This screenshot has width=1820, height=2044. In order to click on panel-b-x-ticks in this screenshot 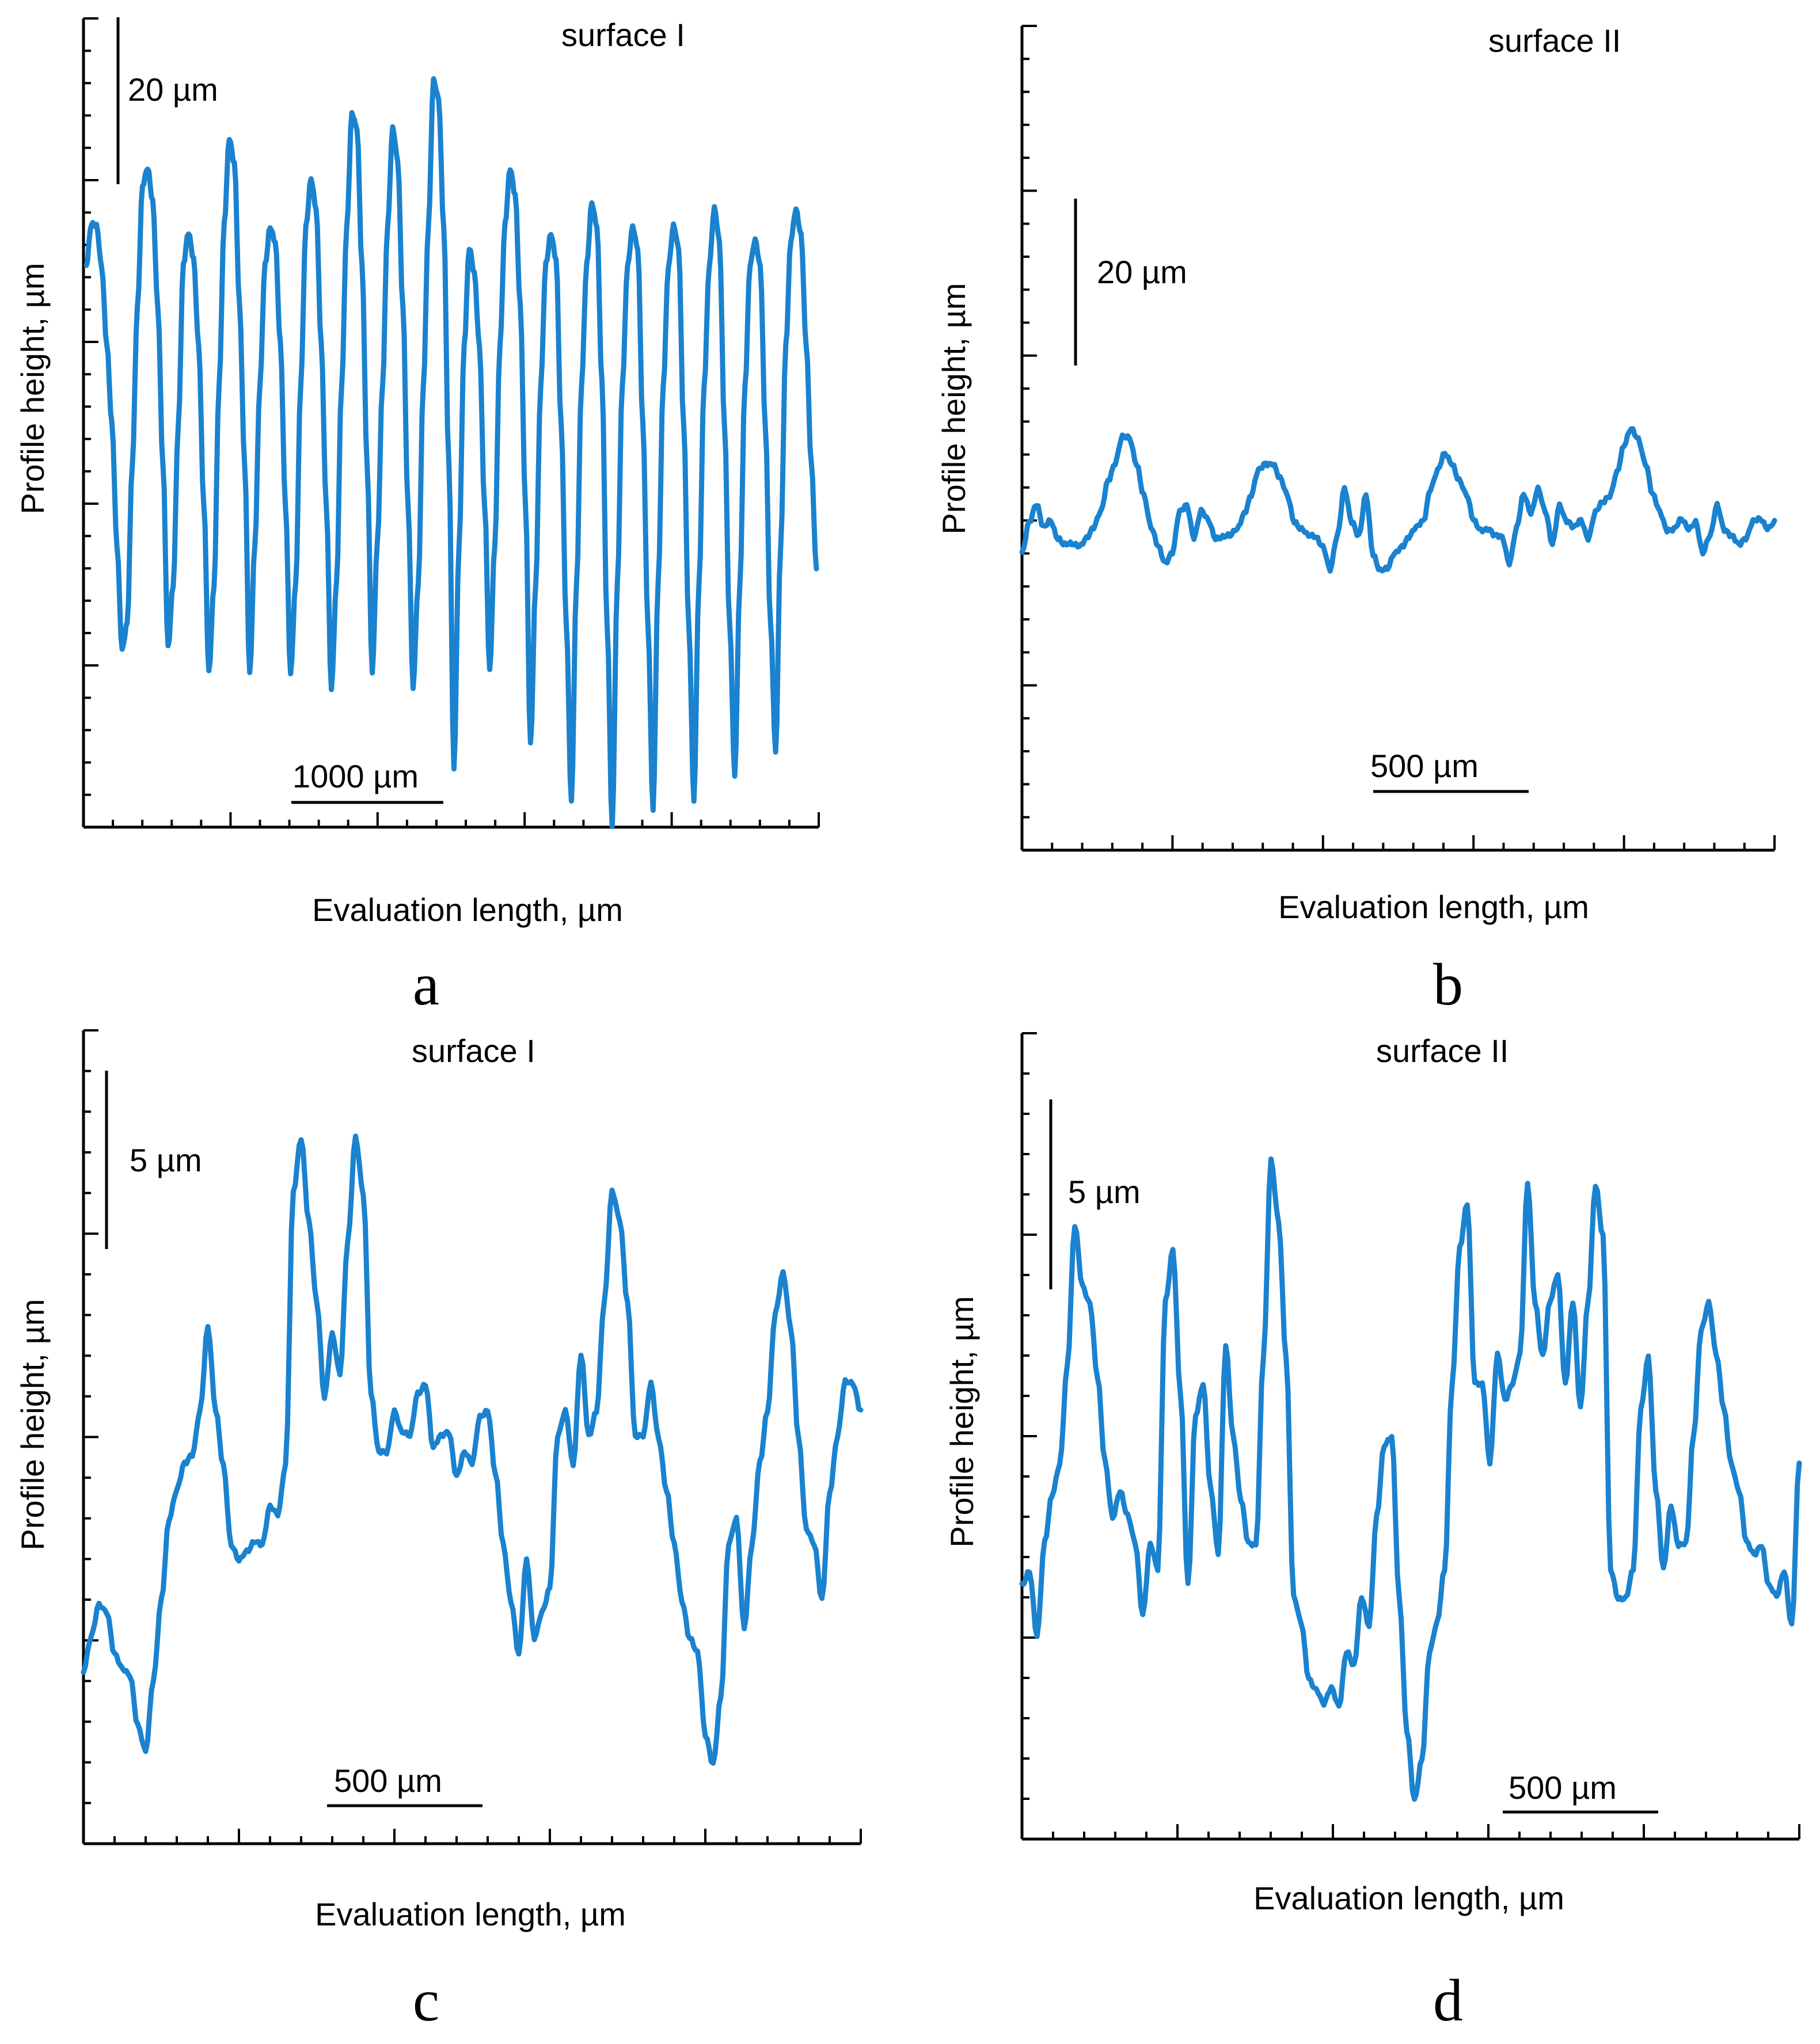, I will do `click(1399, 842)`.